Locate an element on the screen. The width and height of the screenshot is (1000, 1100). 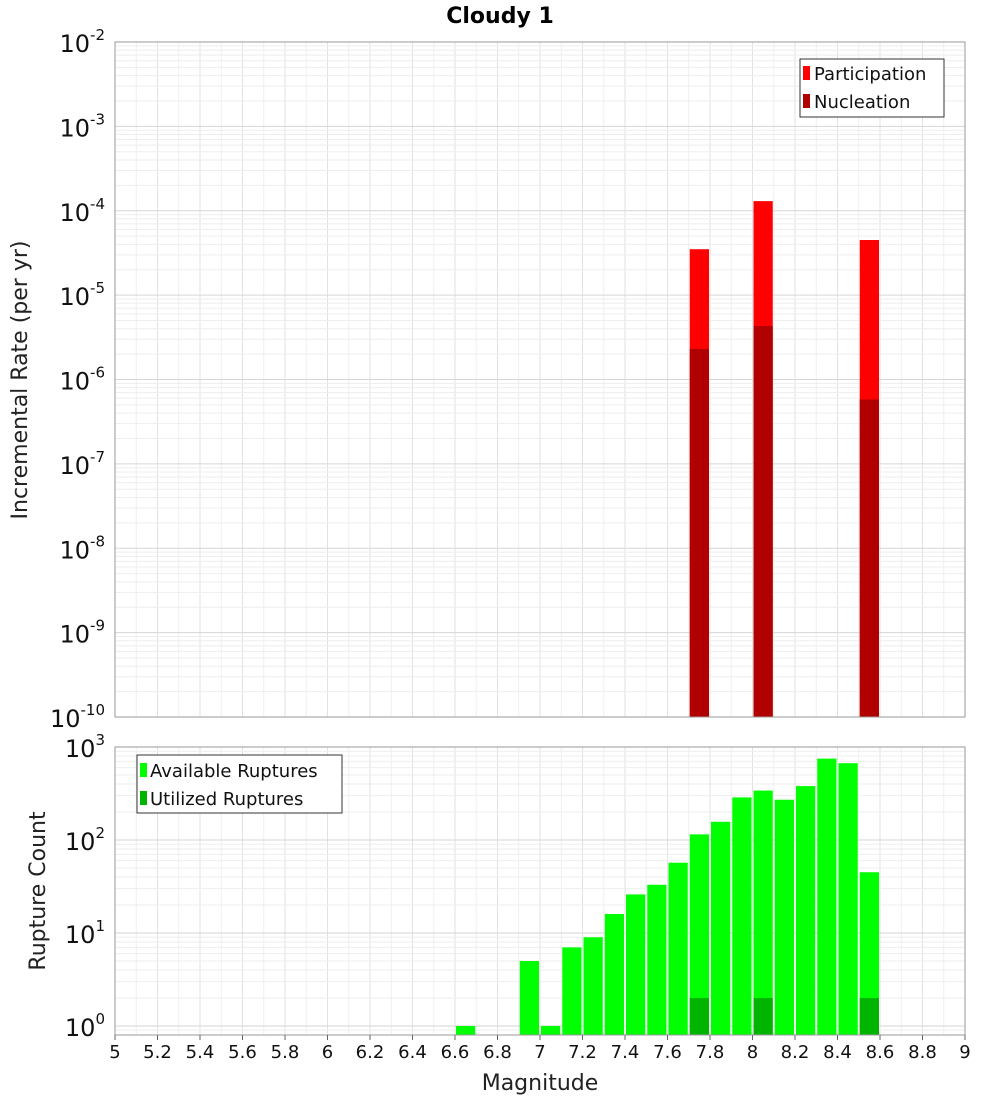
x-tick-label: 8.6 is located at coordinates (880, 1052).